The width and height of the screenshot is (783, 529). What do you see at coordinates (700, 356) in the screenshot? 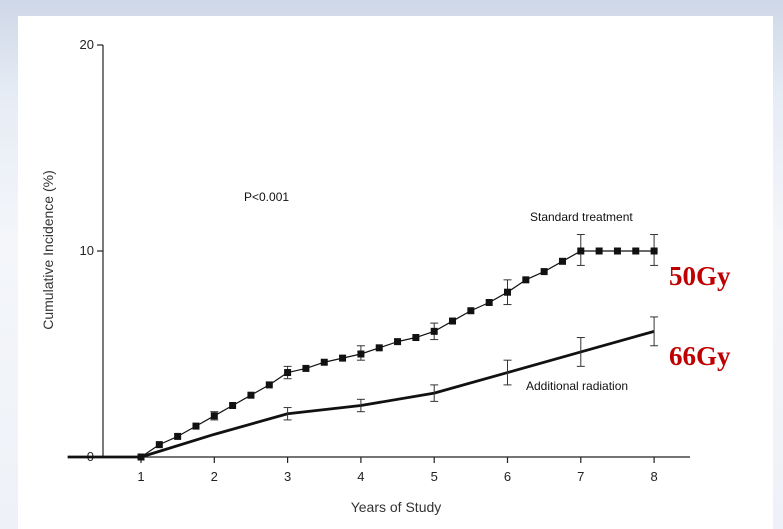
I see `dose-label-66gy: 66Gy` at bounding box center [700, 356].